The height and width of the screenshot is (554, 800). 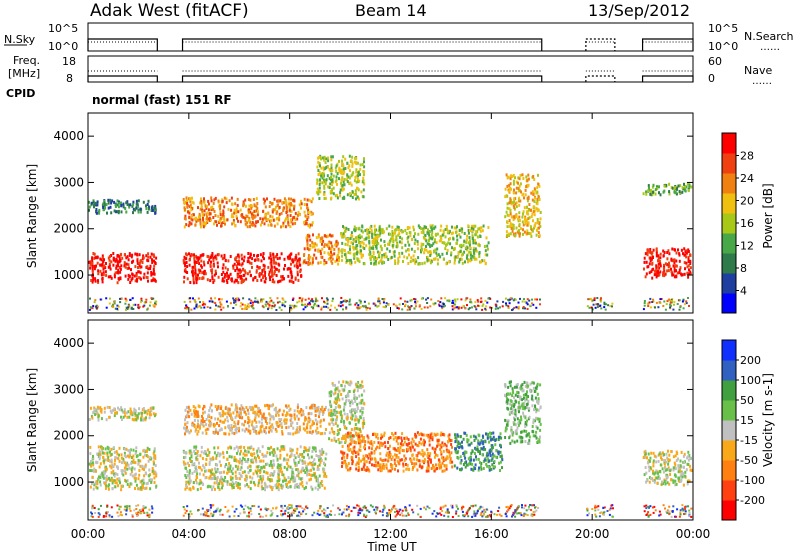 I want to click on colorbar-segment, so click(x=729, y=183).